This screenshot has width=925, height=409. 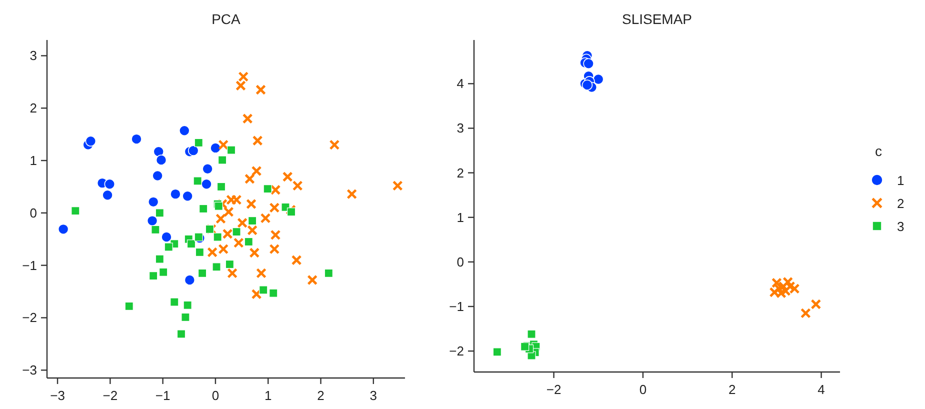 What do you see at coordinates (821, 389) in the screenshot?
I see `x-tick-label: 4` at bounding box center [821, 389].